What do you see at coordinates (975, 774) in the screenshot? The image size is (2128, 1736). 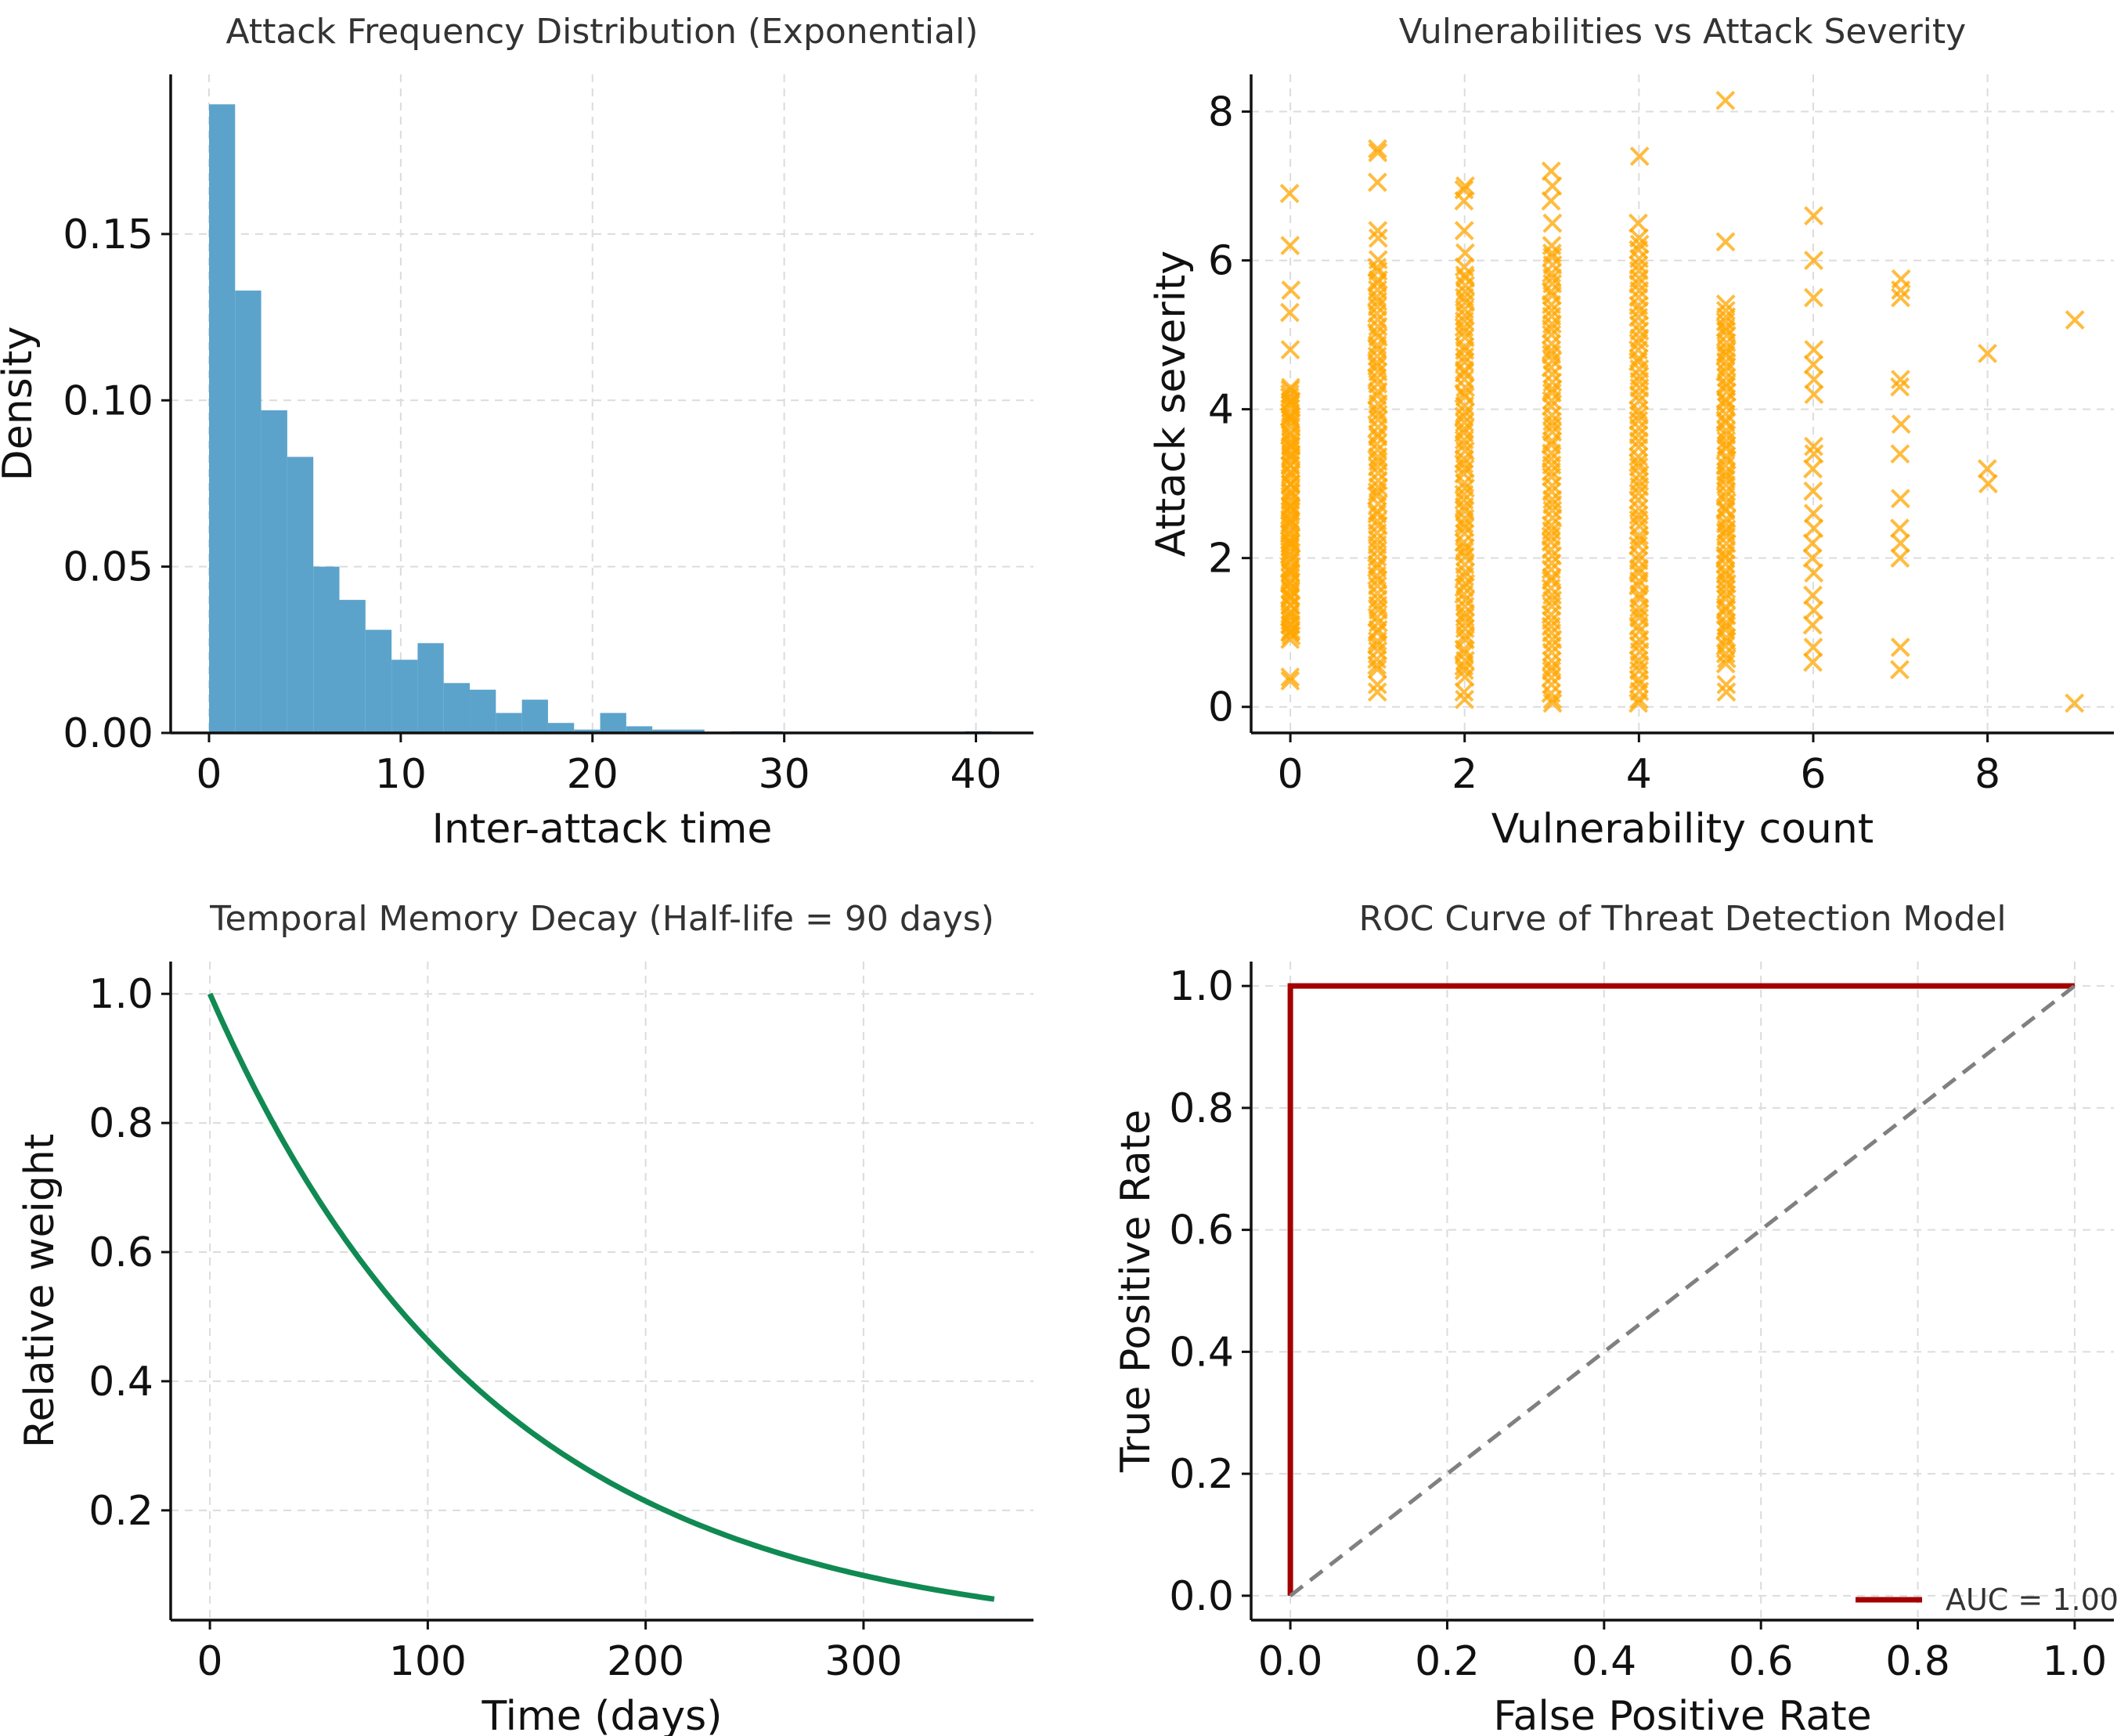 I see `x-tick-label: 40` at bounding box center [975, 774].